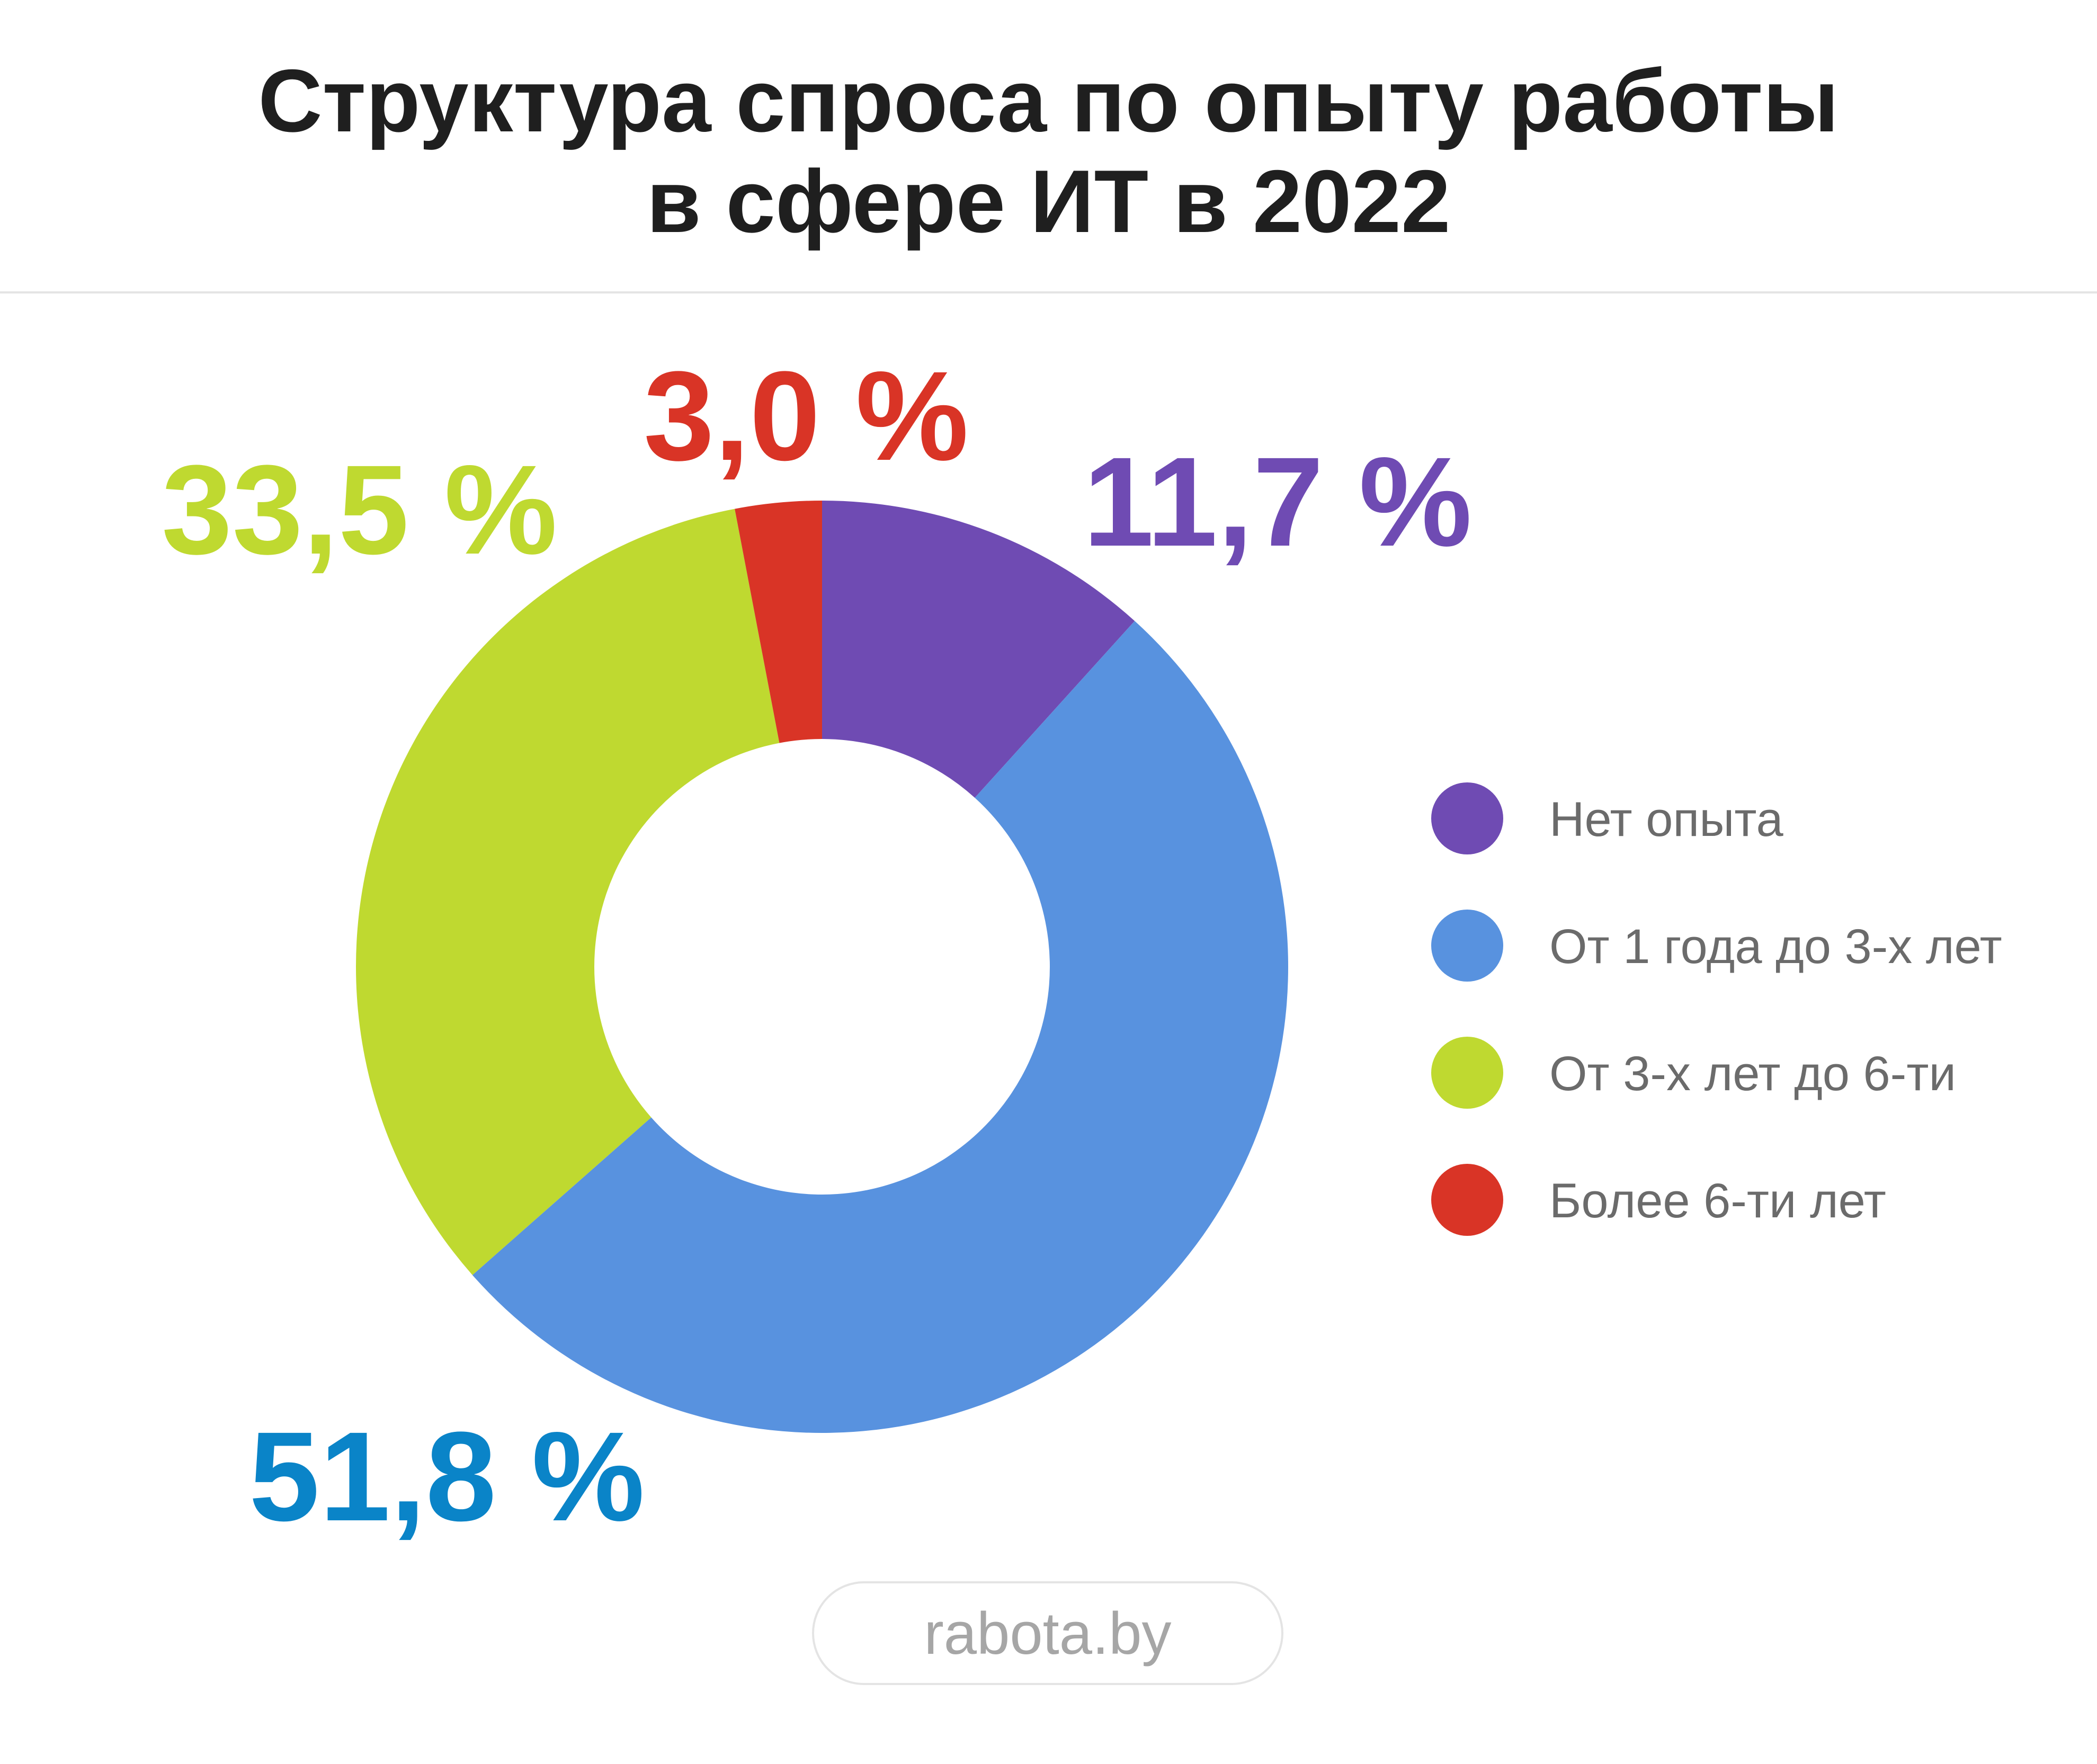 The image size is (2097, 1764). What do you see at coordinates (1717, 1201) in the screenshot?
I see `legend-label-over-6-years: Более 6-ти лет` at bounding box center [1717, 1201].